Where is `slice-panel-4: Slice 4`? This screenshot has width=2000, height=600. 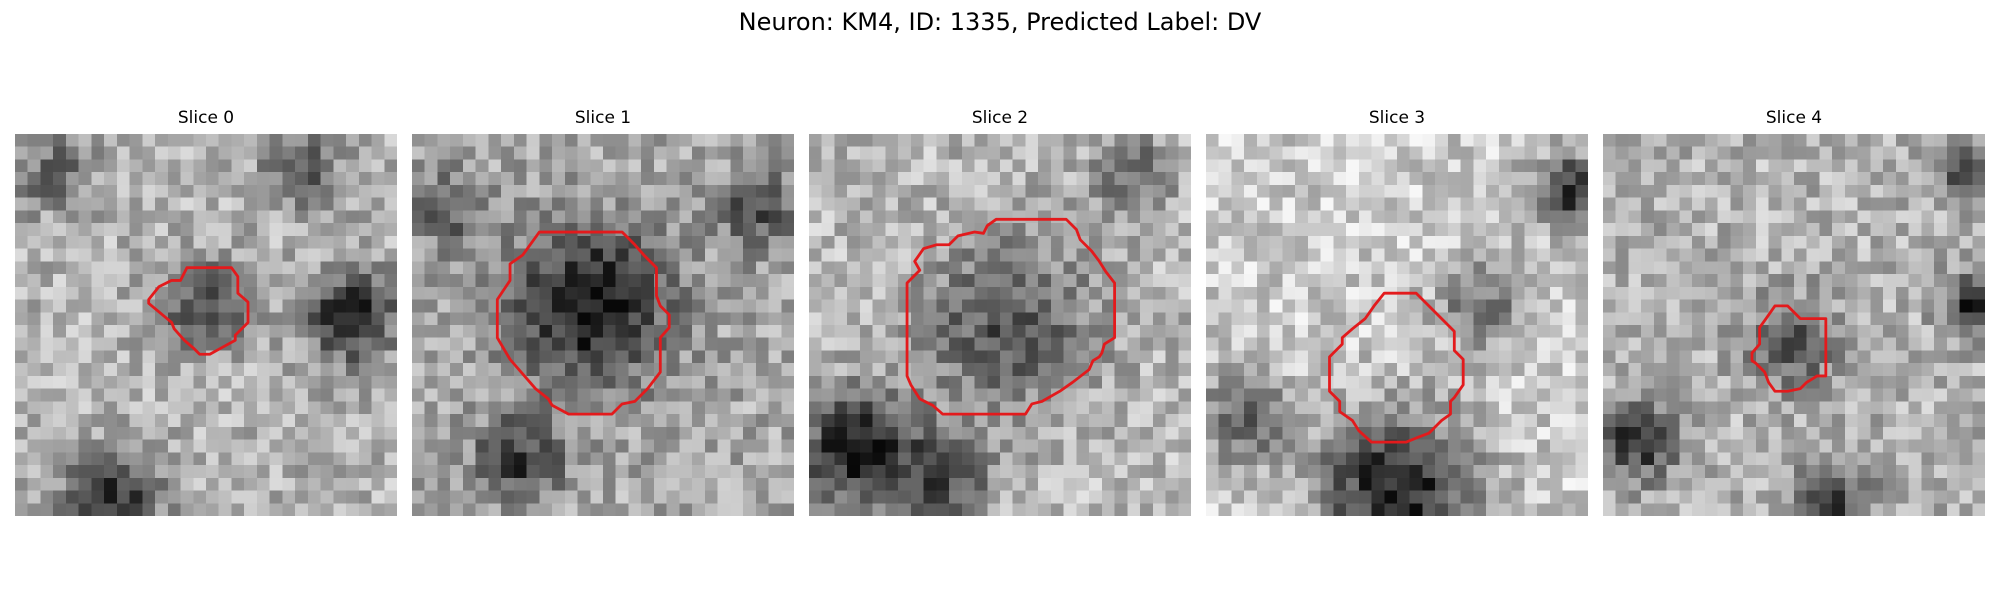 slice-panel-4: Slice 4 is located at coordinates (1794, 315).